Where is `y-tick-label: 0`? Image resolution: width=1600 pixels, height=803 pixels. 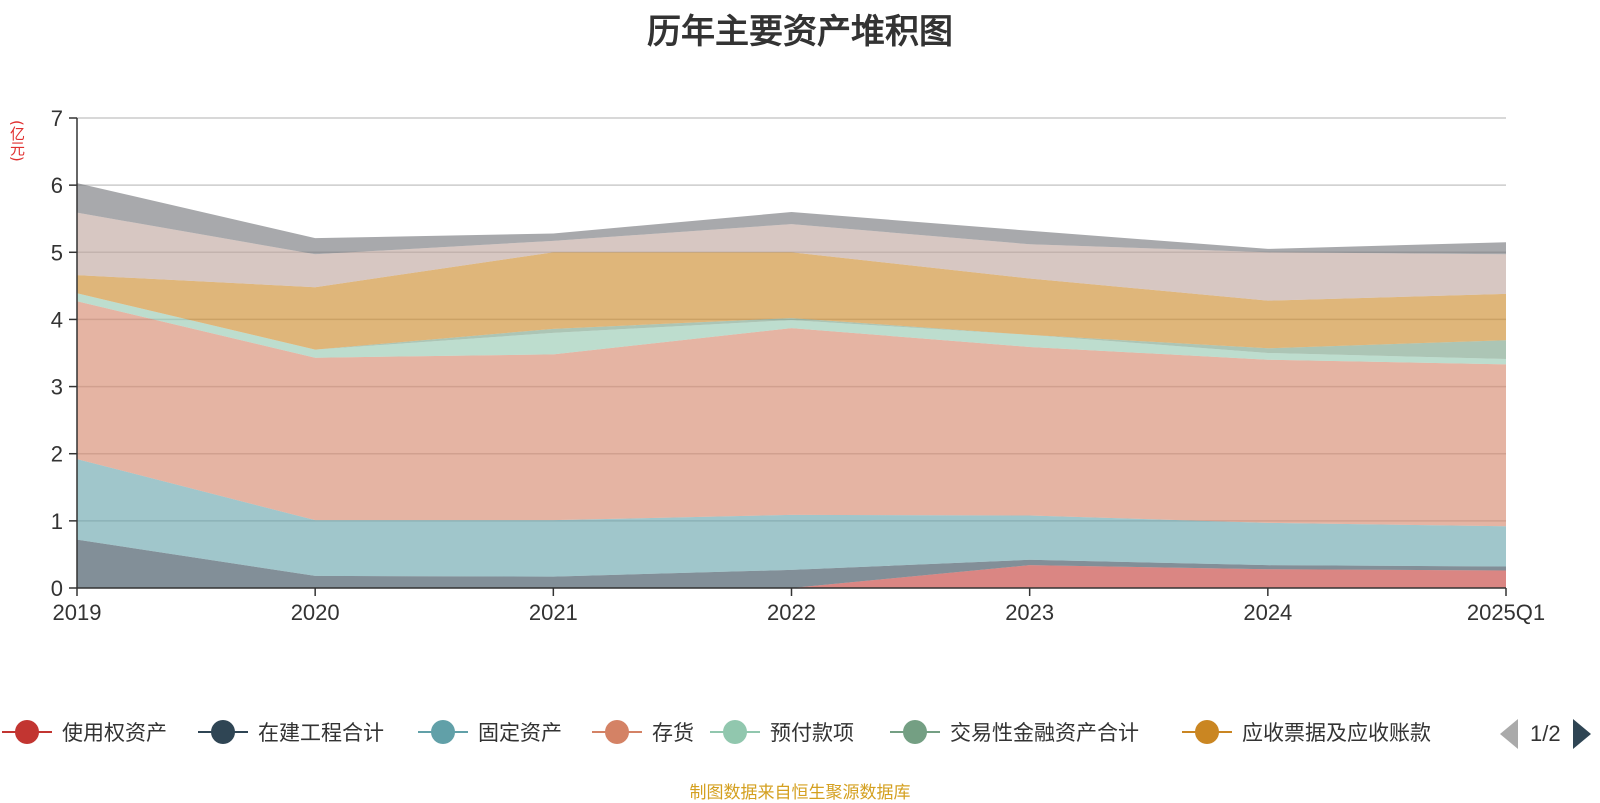 y-tick-label: 0 is located at coordinates (57, 588).